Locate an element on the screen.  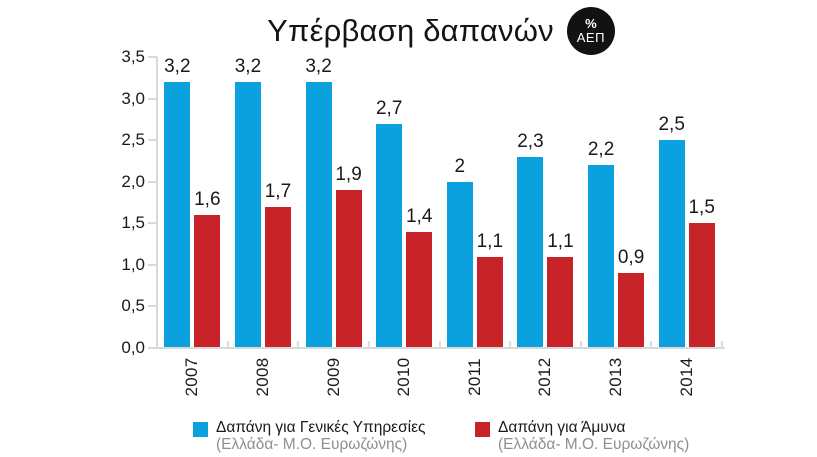
bar-general-services-2014 is located at coordinates (671, 244).